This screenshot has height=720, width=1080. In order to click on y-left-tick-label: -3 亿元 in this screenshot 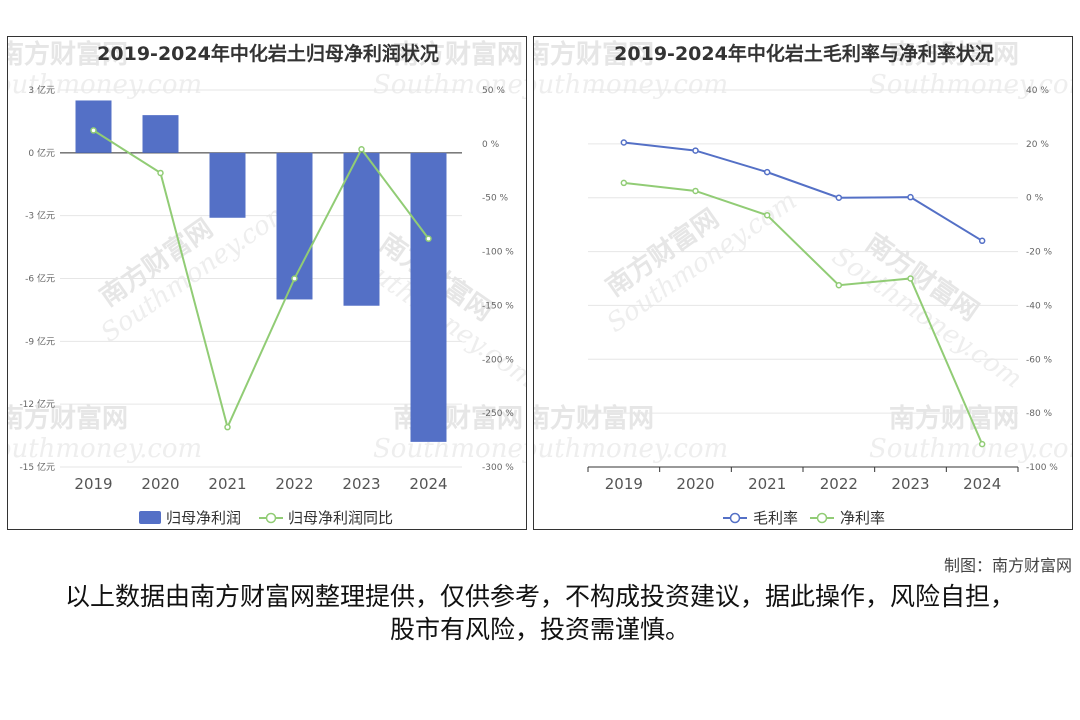, I will do `click(40, 216)`.